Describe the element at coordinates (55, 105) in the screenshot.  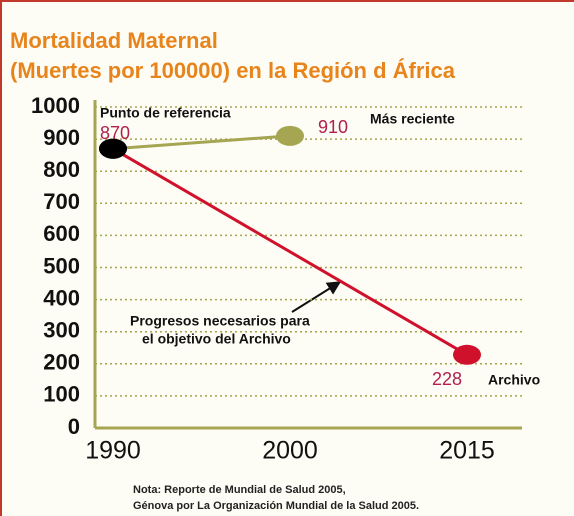
I see `y-tick-label: 1000` at that location.